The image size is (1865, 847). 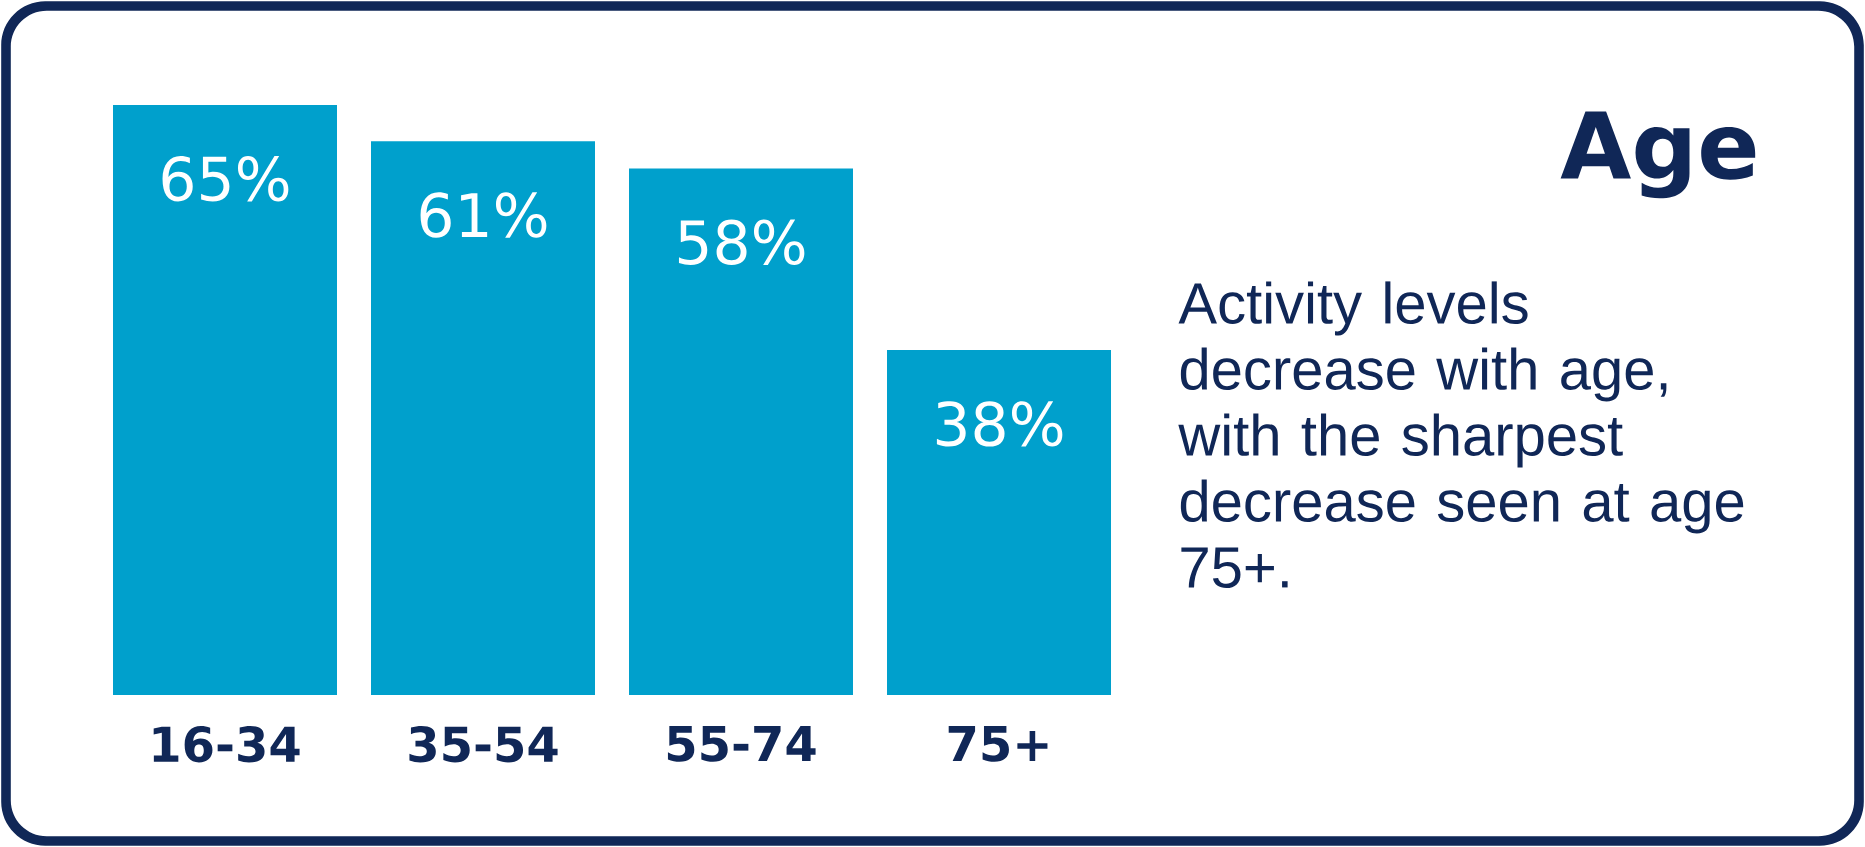 What do you see at coordinates (483, 744) in the screenshot?
I see `x-tick-label: 35-54` at bounding box center [483, 744].